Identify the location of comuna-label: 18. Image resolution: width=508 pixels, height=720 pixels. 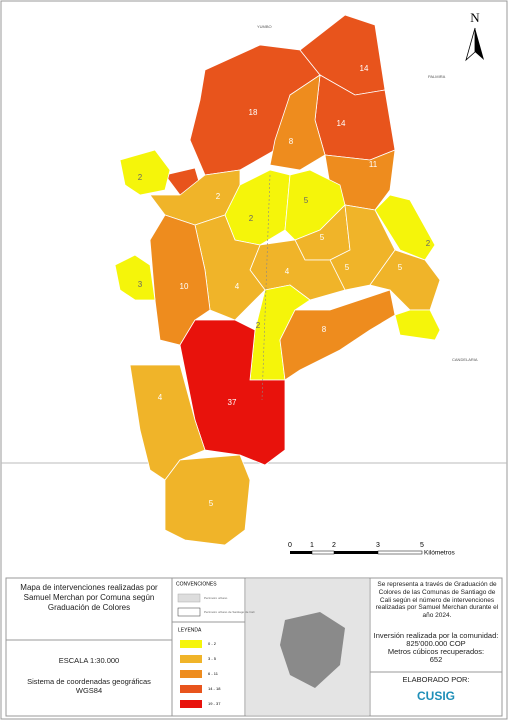
(253, 112).